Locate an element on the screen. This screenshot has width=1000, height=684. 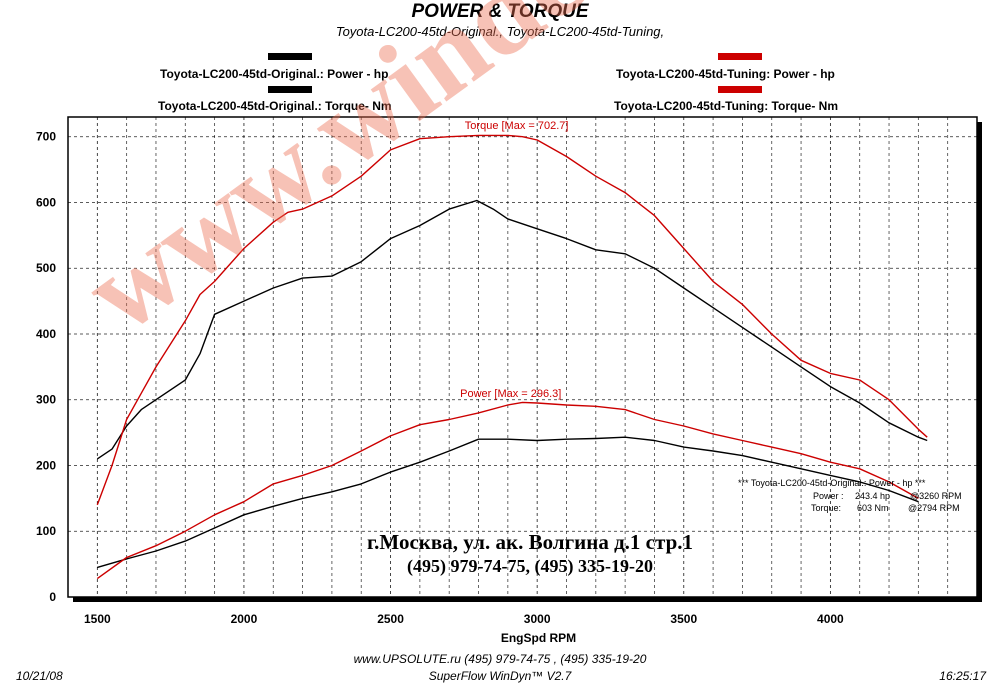
y-tick-label: 300 is located at coordinates (46, 400).